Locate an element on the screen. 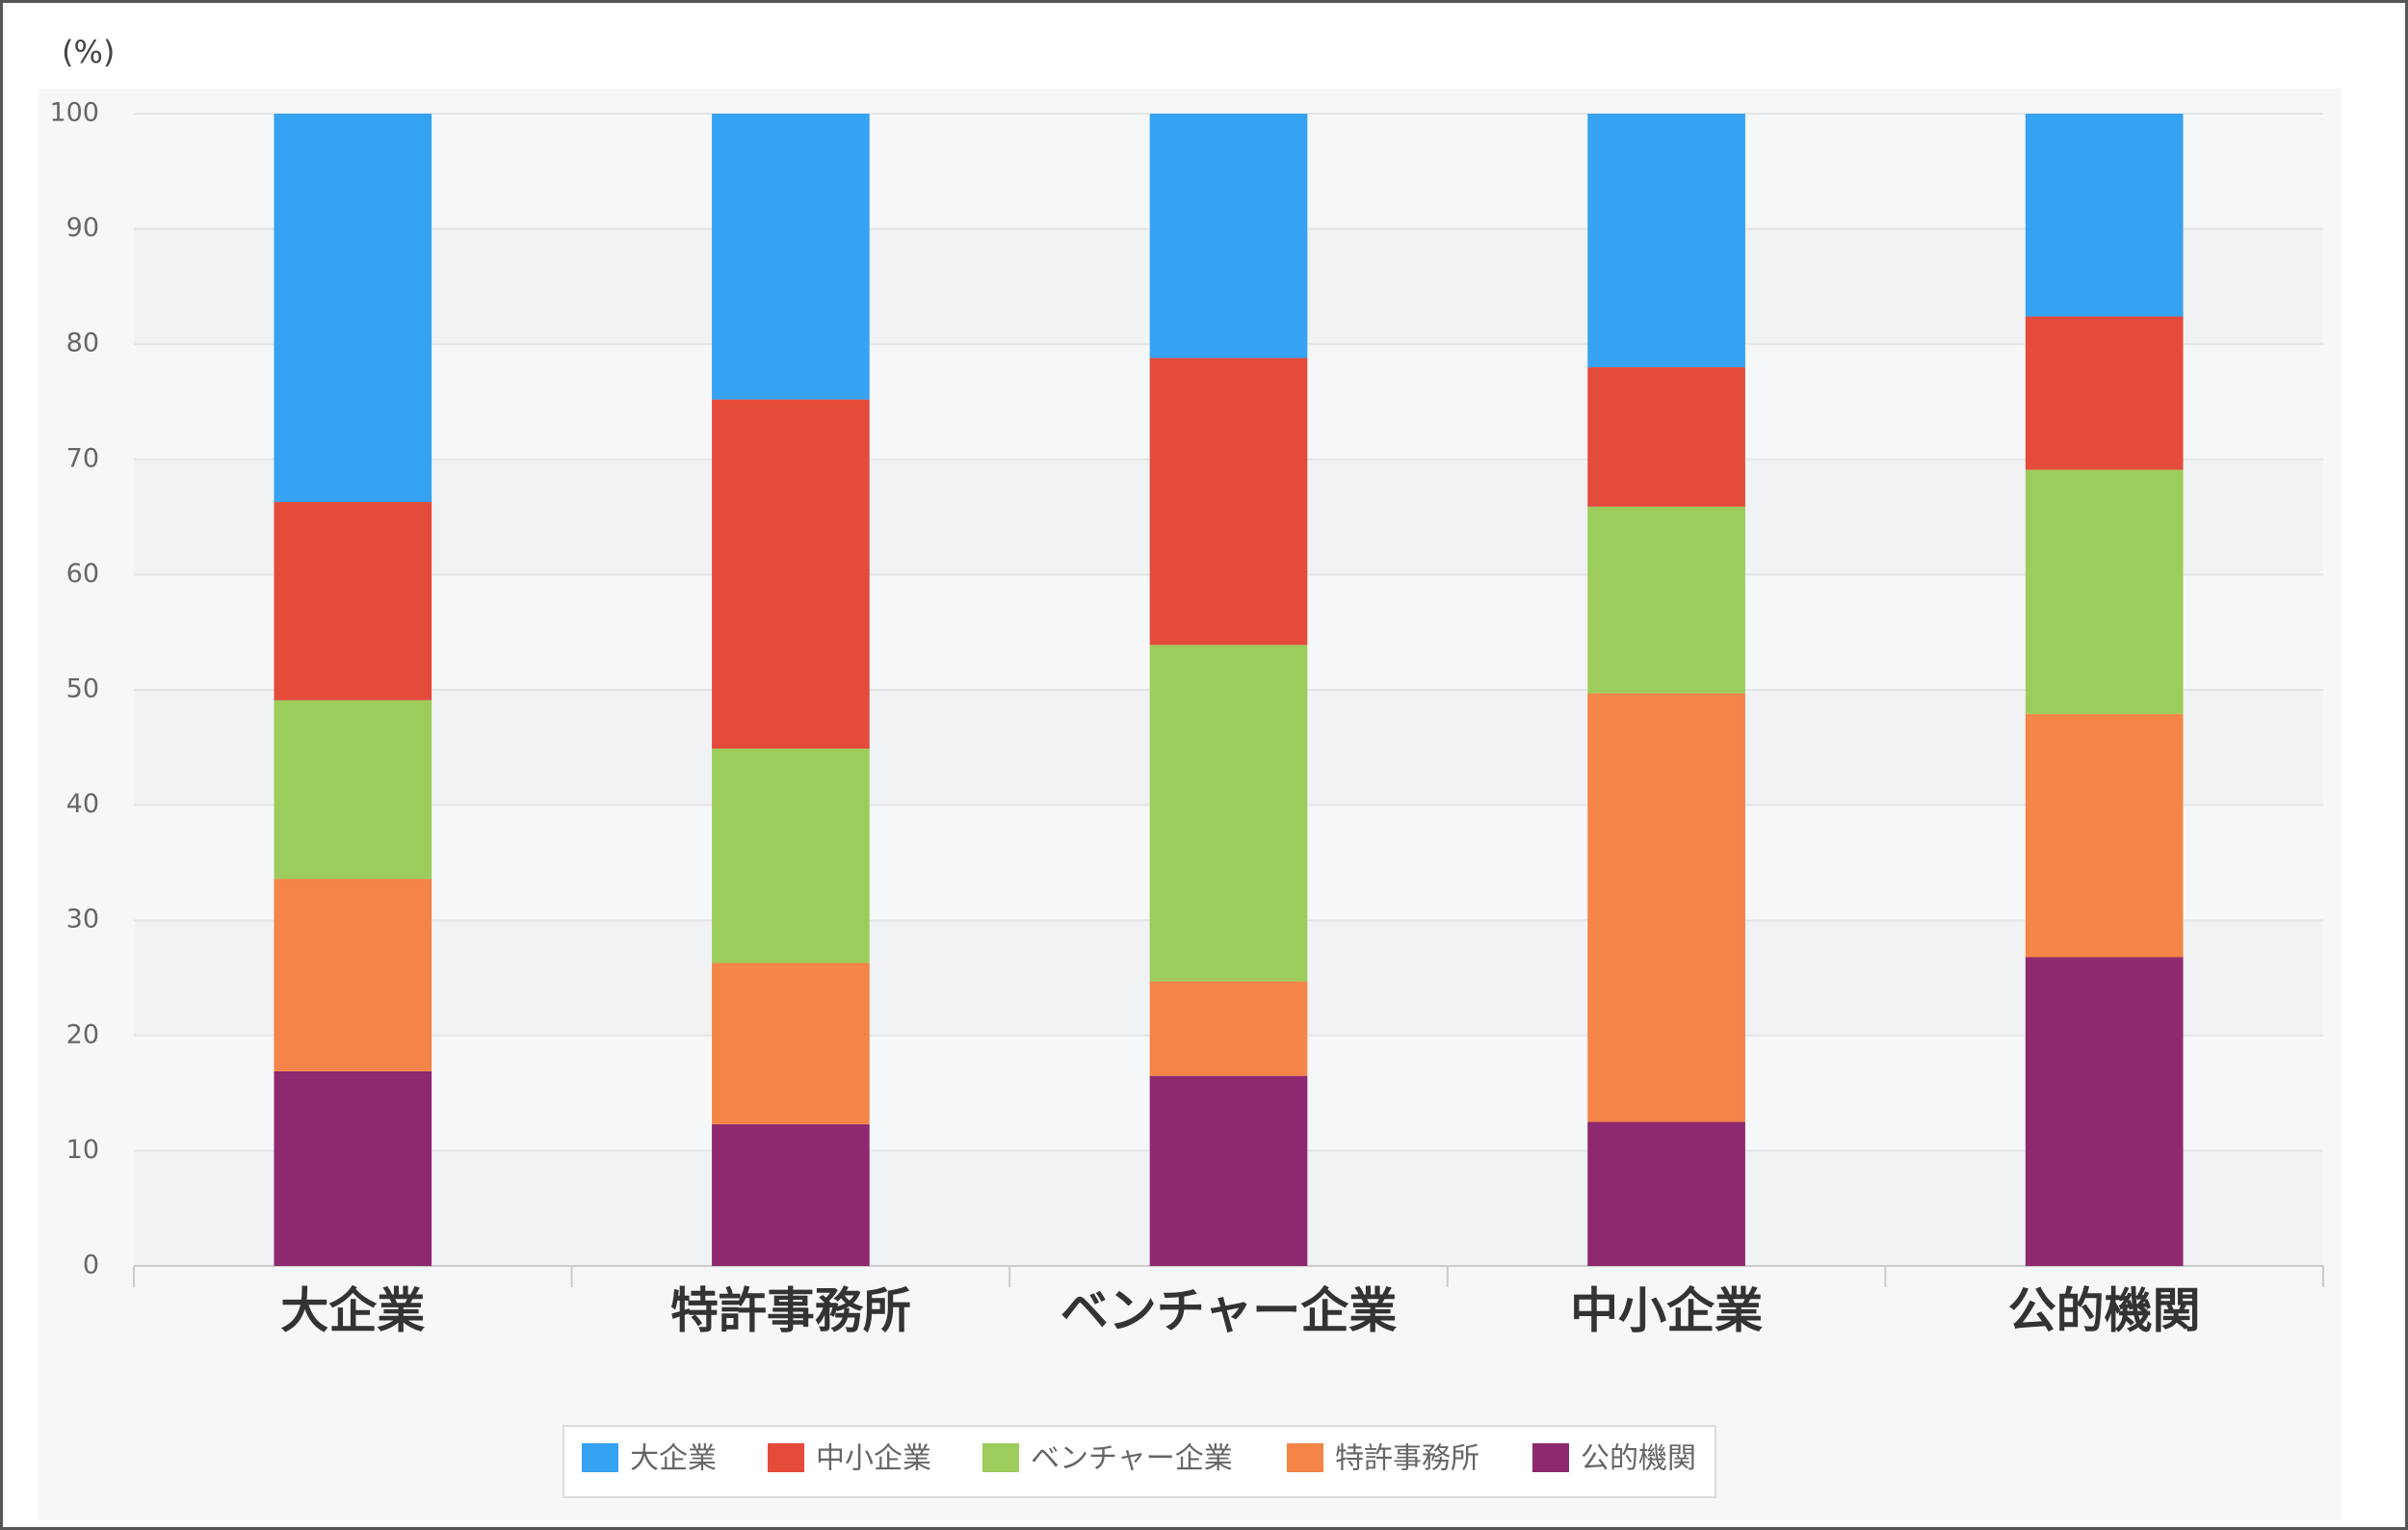 Image resolution: width=2408 pixels, height=1530 pixels. y-tick-label: 60 is located at coordinates (82, 574).